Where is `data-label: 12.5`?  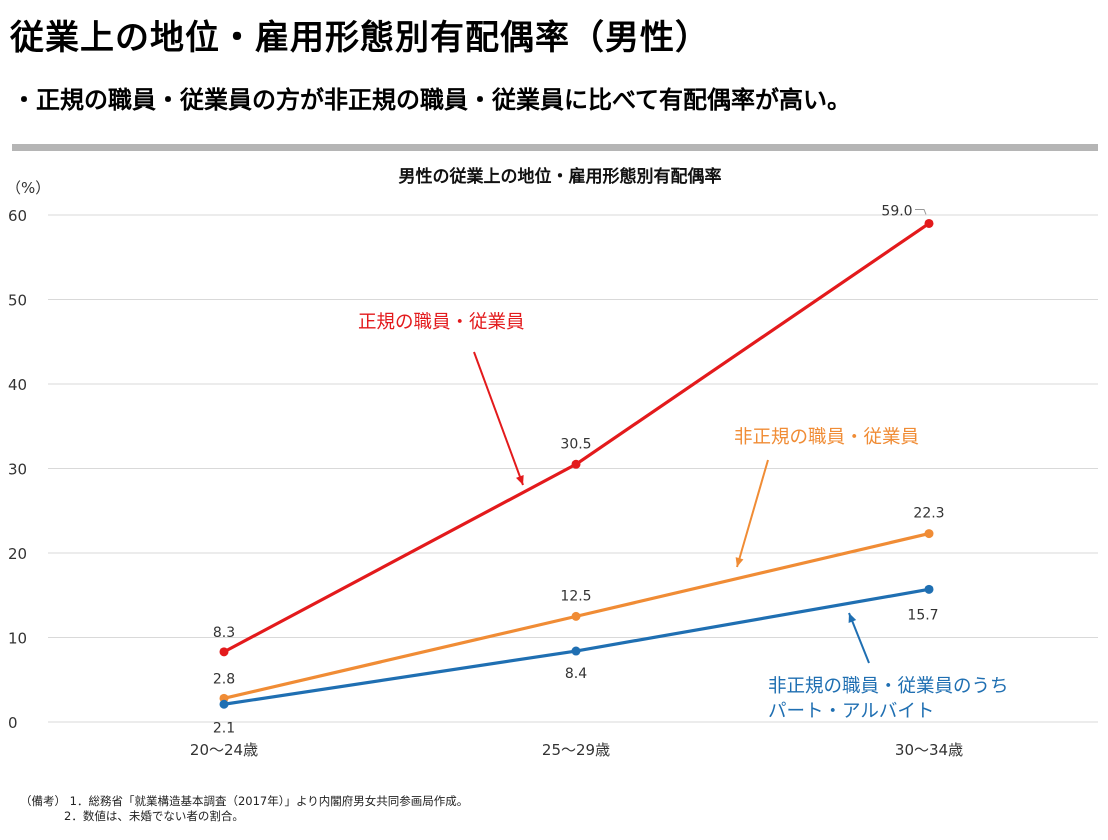 data-label: 12.5 is located at coordinates (575, 596).